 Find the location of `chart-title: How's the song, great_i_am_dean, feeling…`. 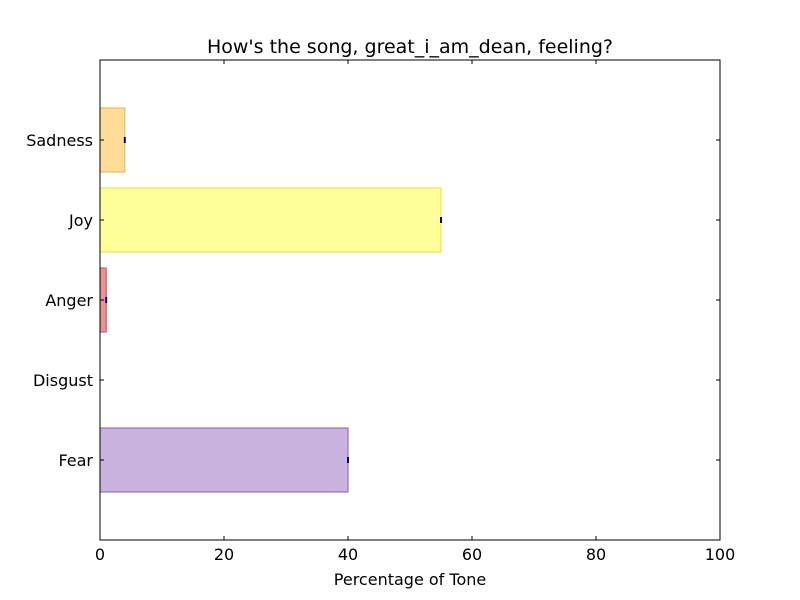

chart-title: How's the song, great_i_am_dean, feeling… is located at coordinates (410, 47).